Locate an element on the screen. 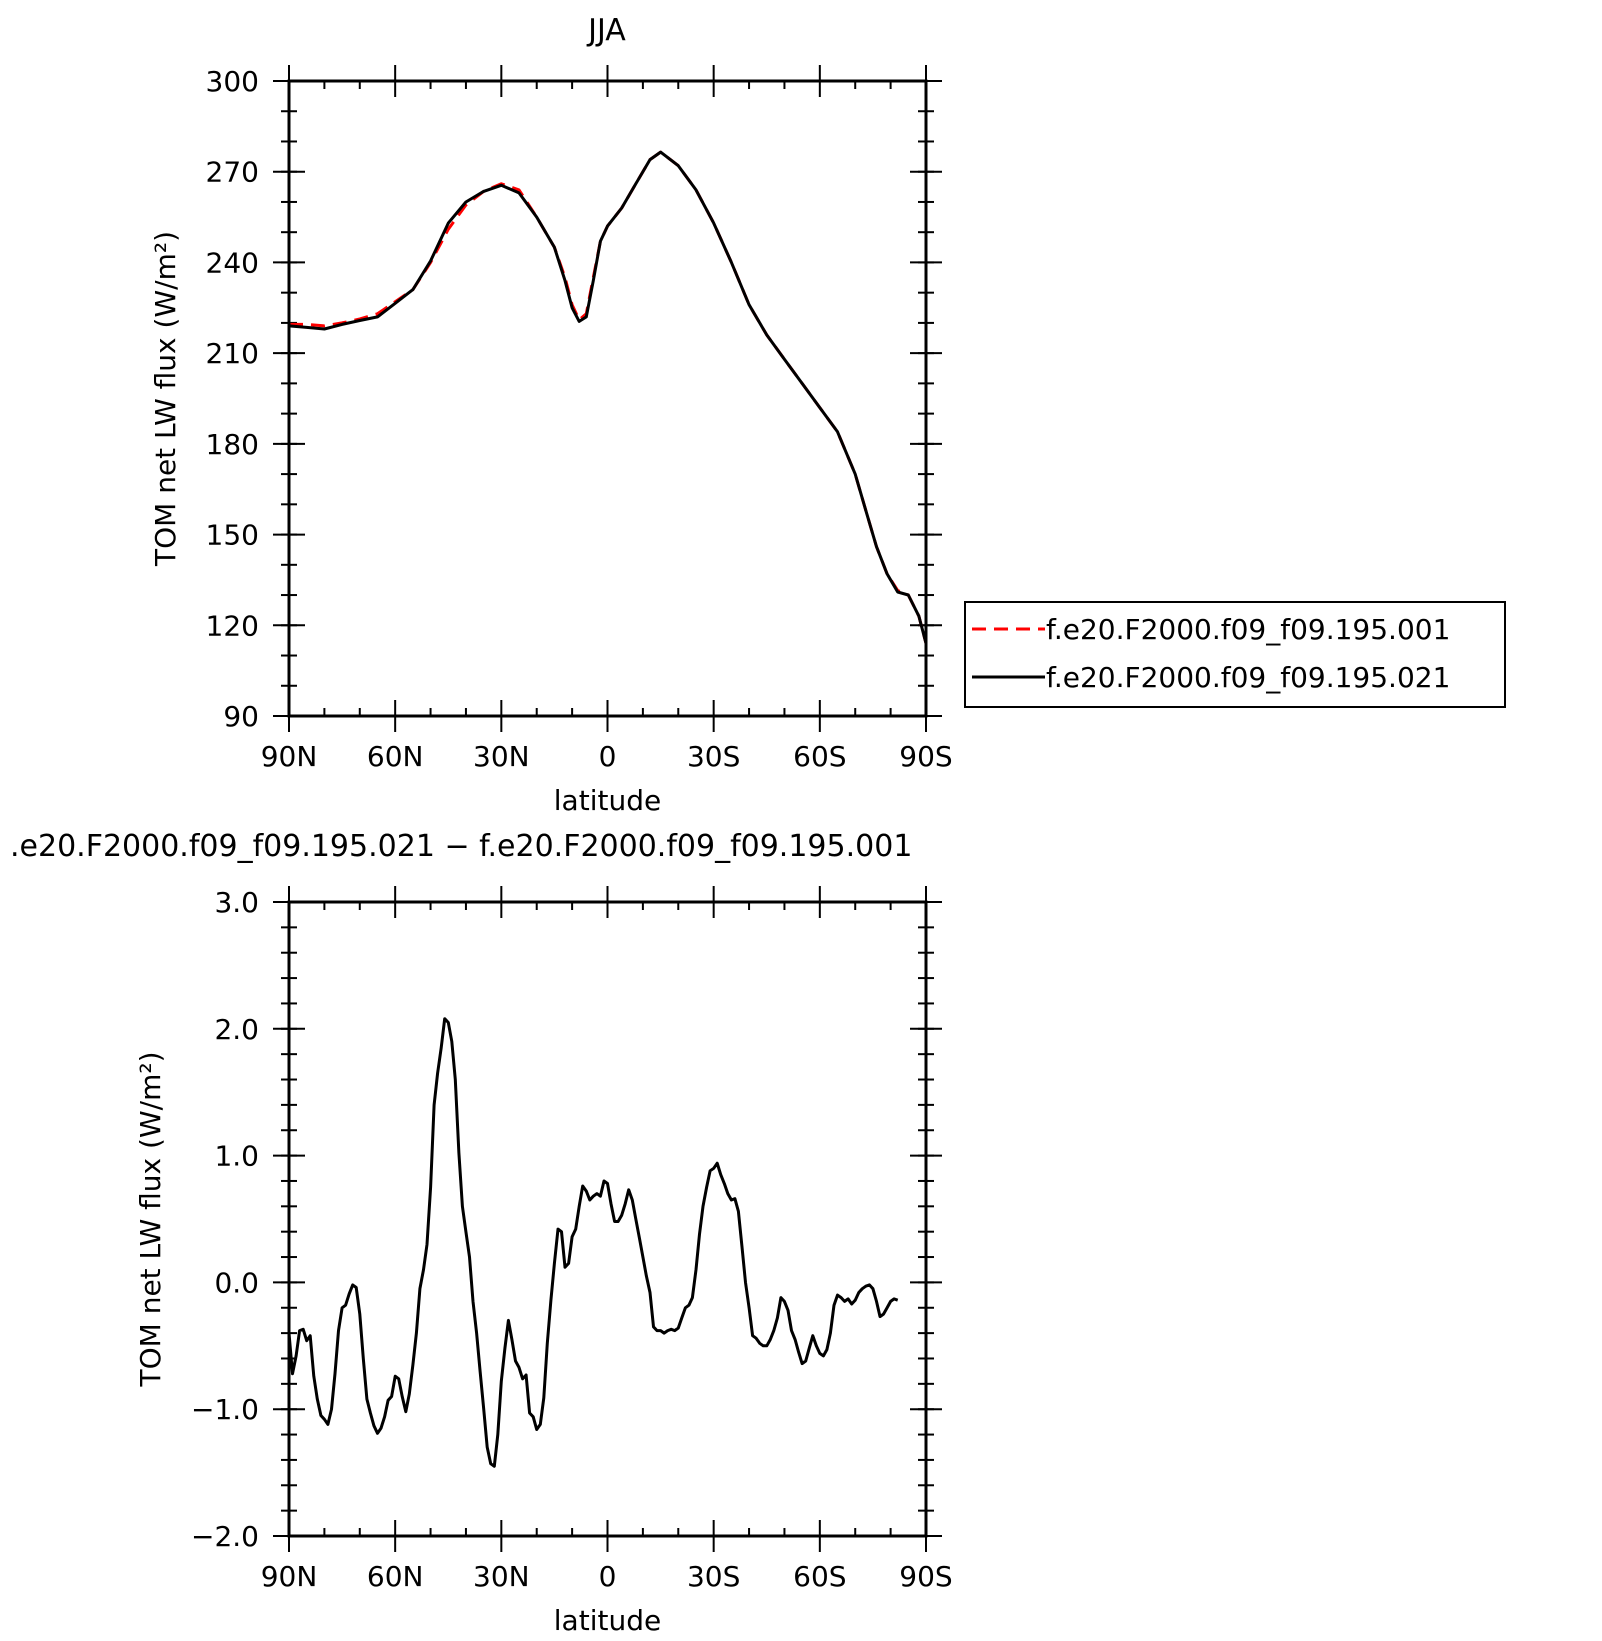 Image resolution: width=1602 pixels, height=1641 pixels. chart-title: JJA is located at coordinates (606, 30).